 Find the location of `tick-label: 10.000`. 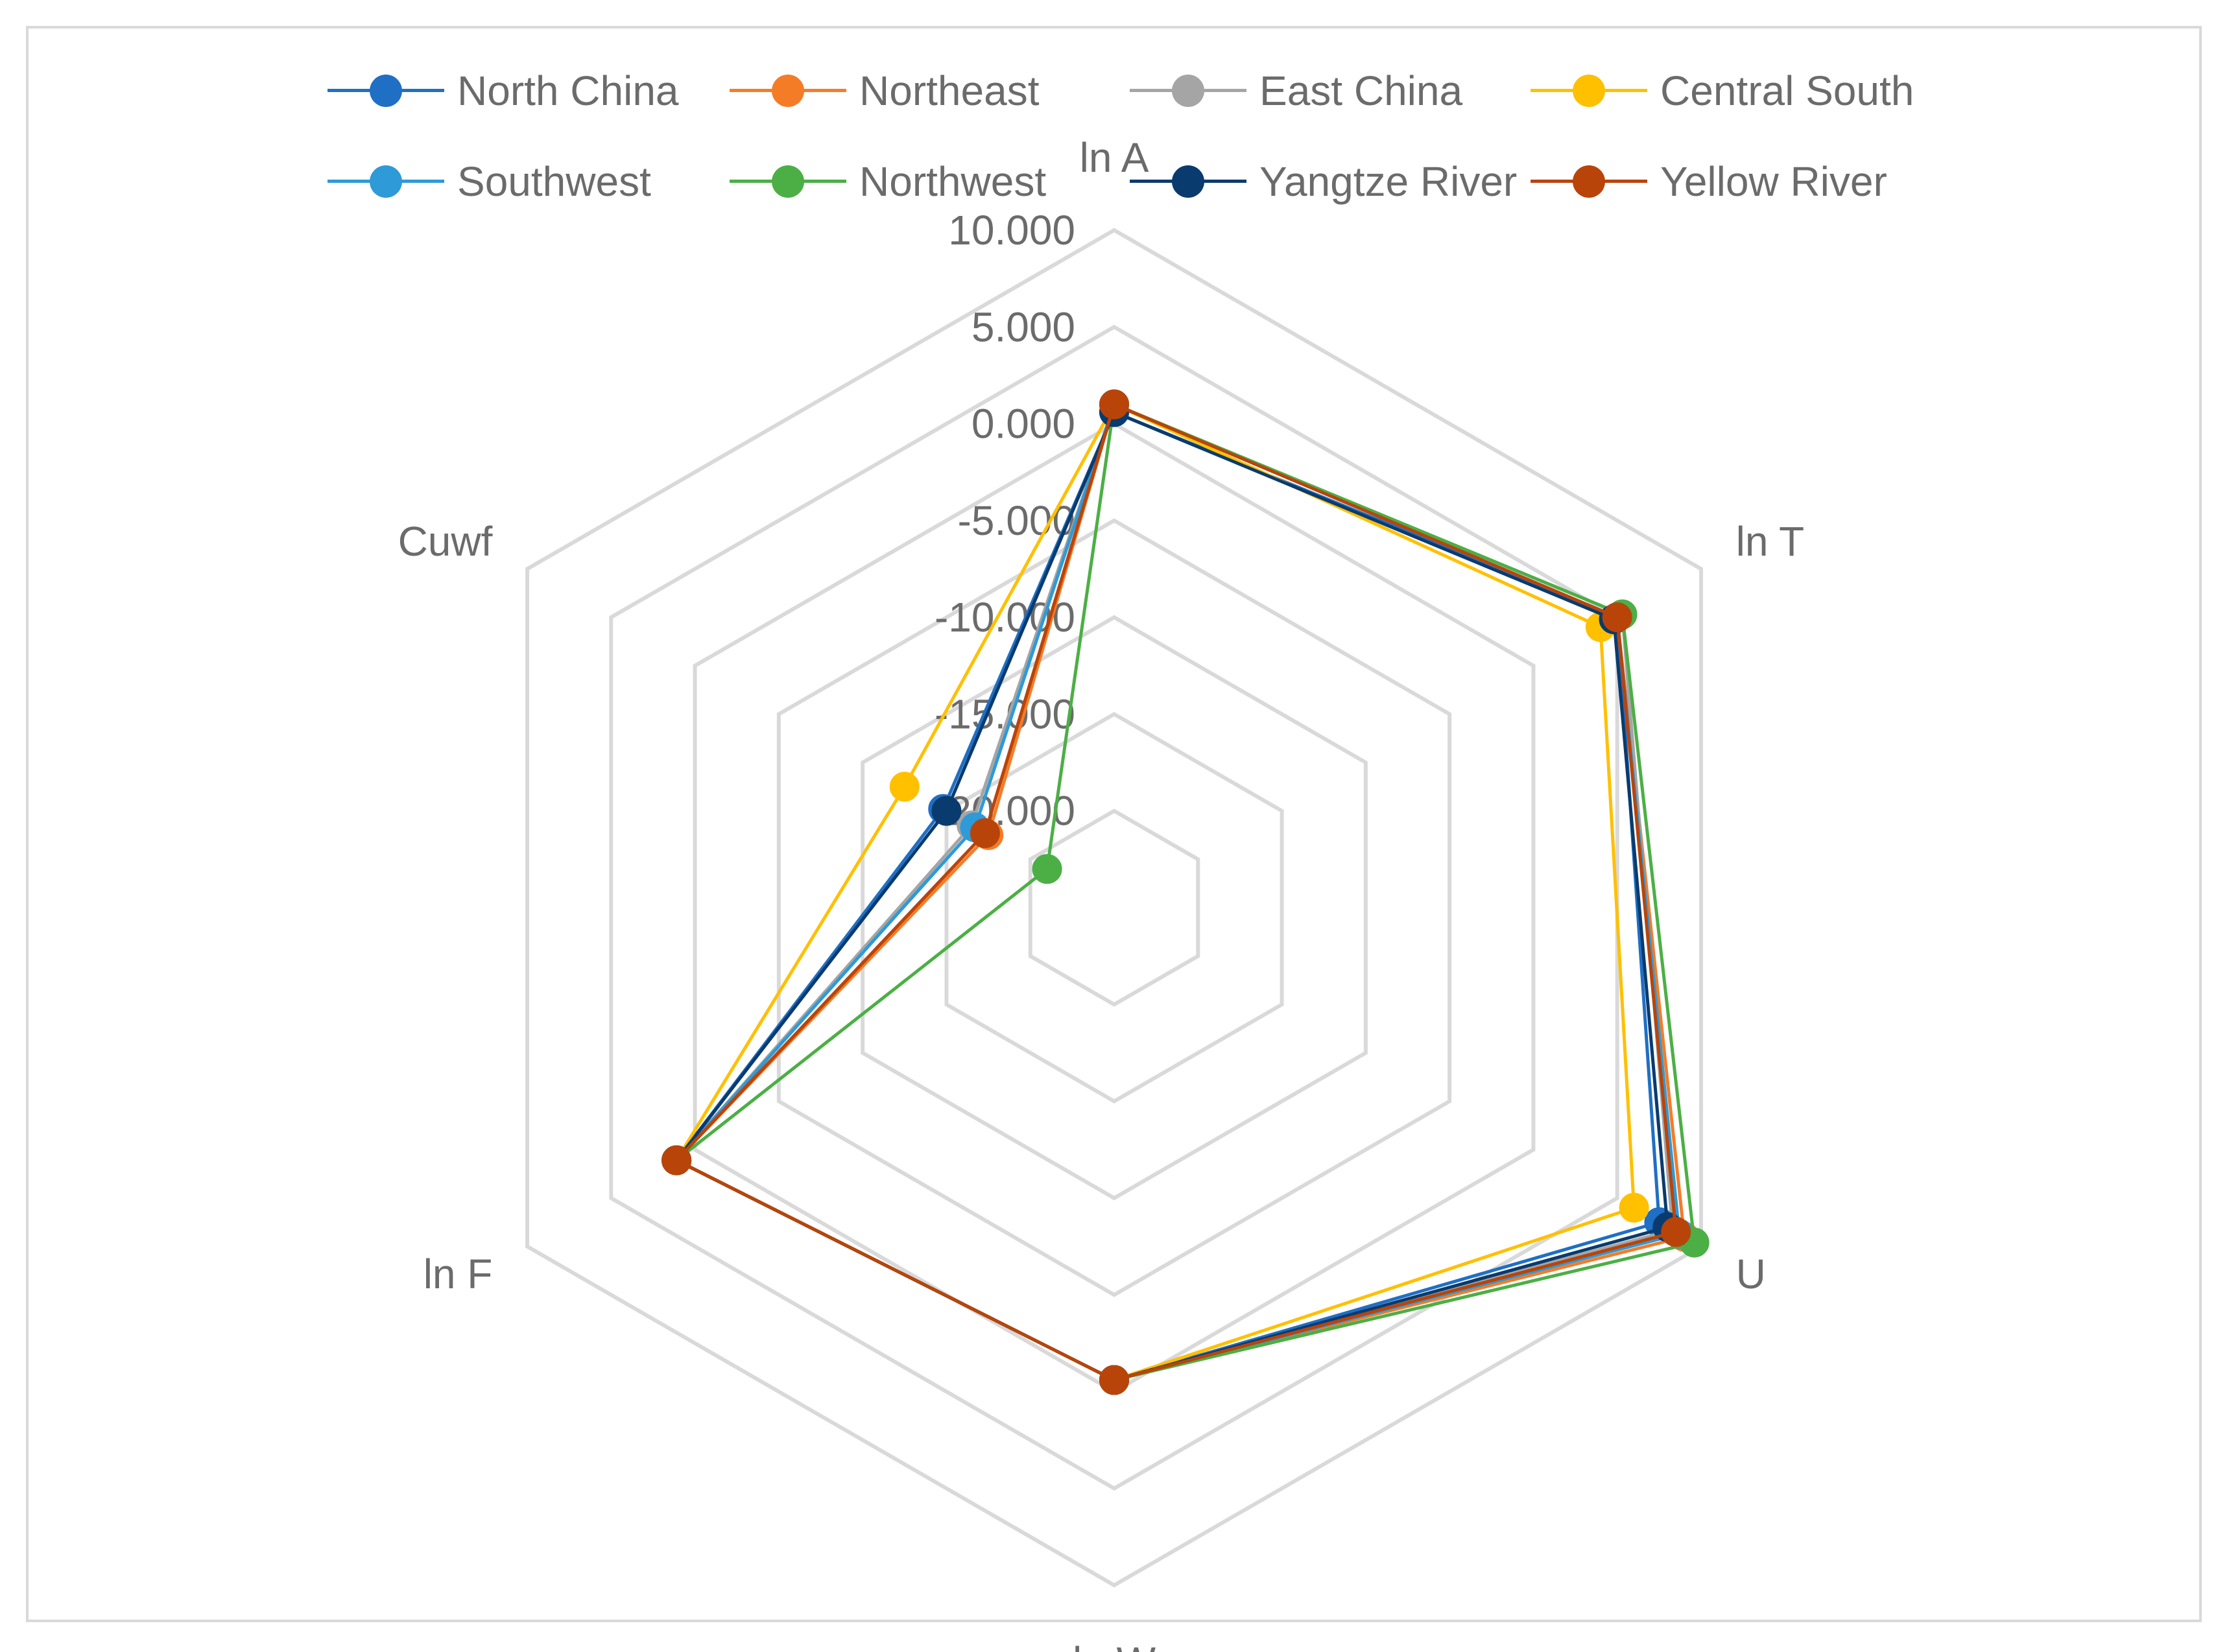

tick-label: 10.000 is located at coordinates (1011, 231).